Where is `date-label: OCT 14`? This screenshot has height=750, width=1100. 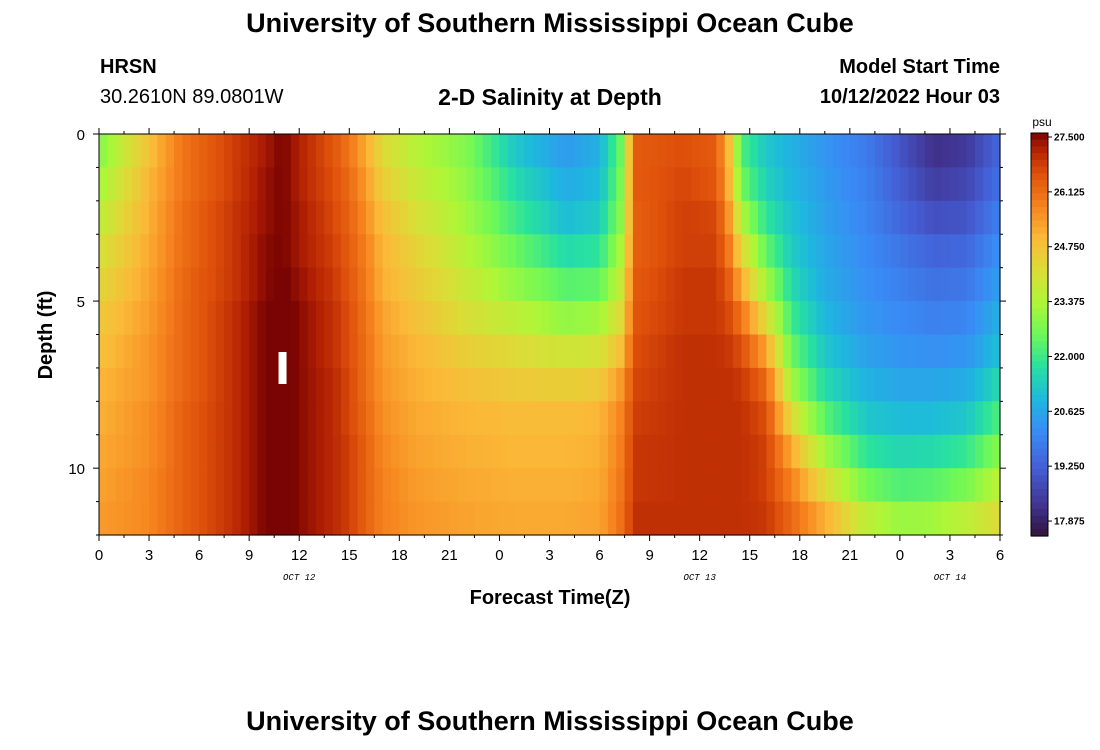 date-label: OCT 14 is located at coordinates (950, 578).